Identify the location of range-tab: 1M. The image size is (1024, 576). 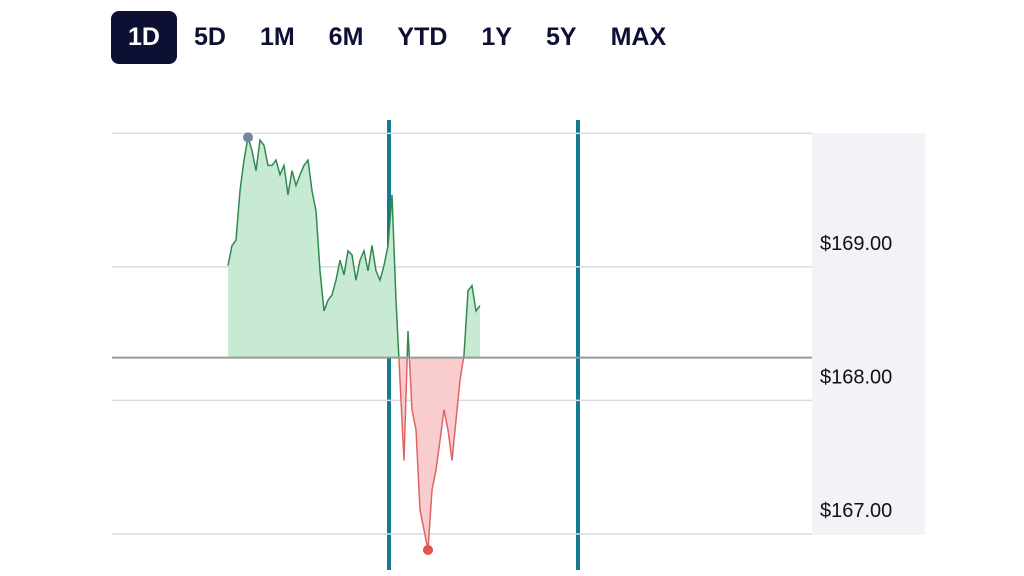
(277, 37).